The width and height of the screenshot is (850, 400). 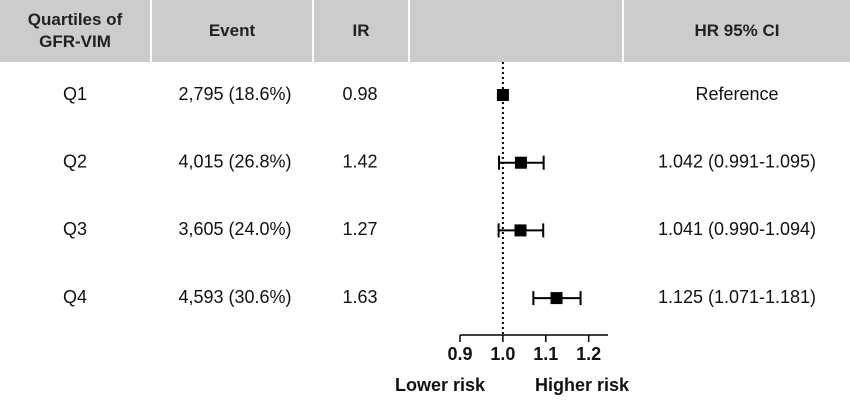 What do you see at coordinates (736, 94) in the screenshot?
I see `hr-cell: Reference` at bounding box center [736, 94].